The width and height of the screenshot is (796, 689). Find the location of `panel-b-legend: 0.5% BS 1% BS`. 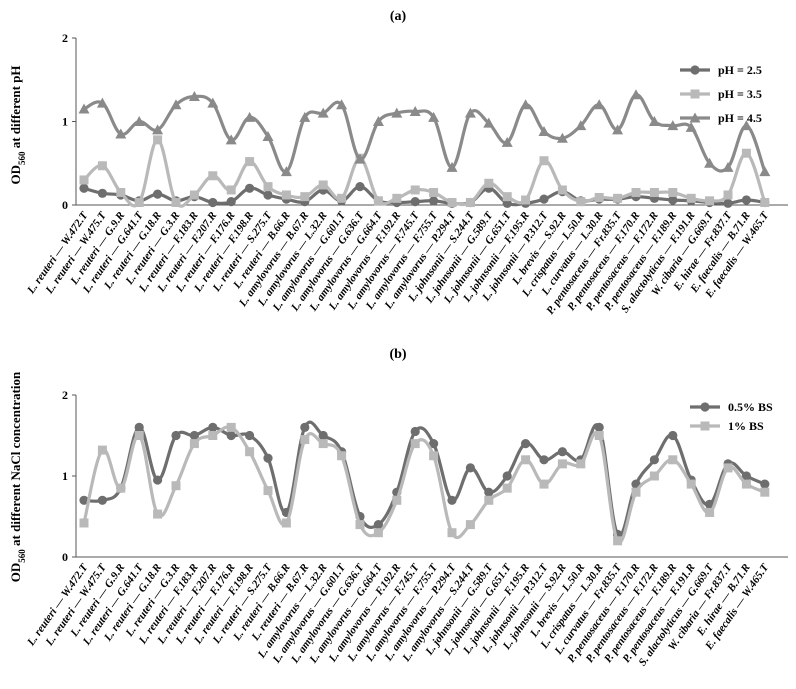

panel-b-legend: 0.5% BS 1% BS is located at coordinates (731, 416).